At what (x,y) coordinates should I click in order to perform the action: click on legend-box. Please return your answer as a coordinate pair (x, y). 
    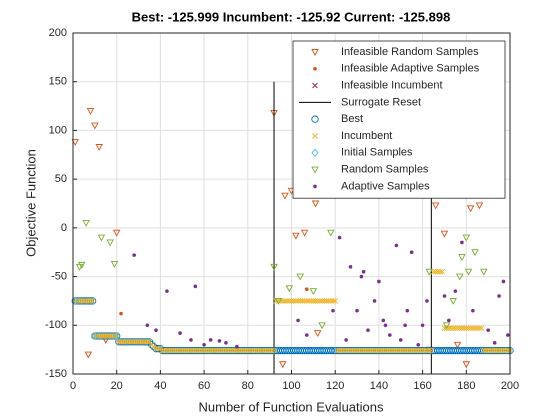
    Looking at the image, I should click on (399, 119).